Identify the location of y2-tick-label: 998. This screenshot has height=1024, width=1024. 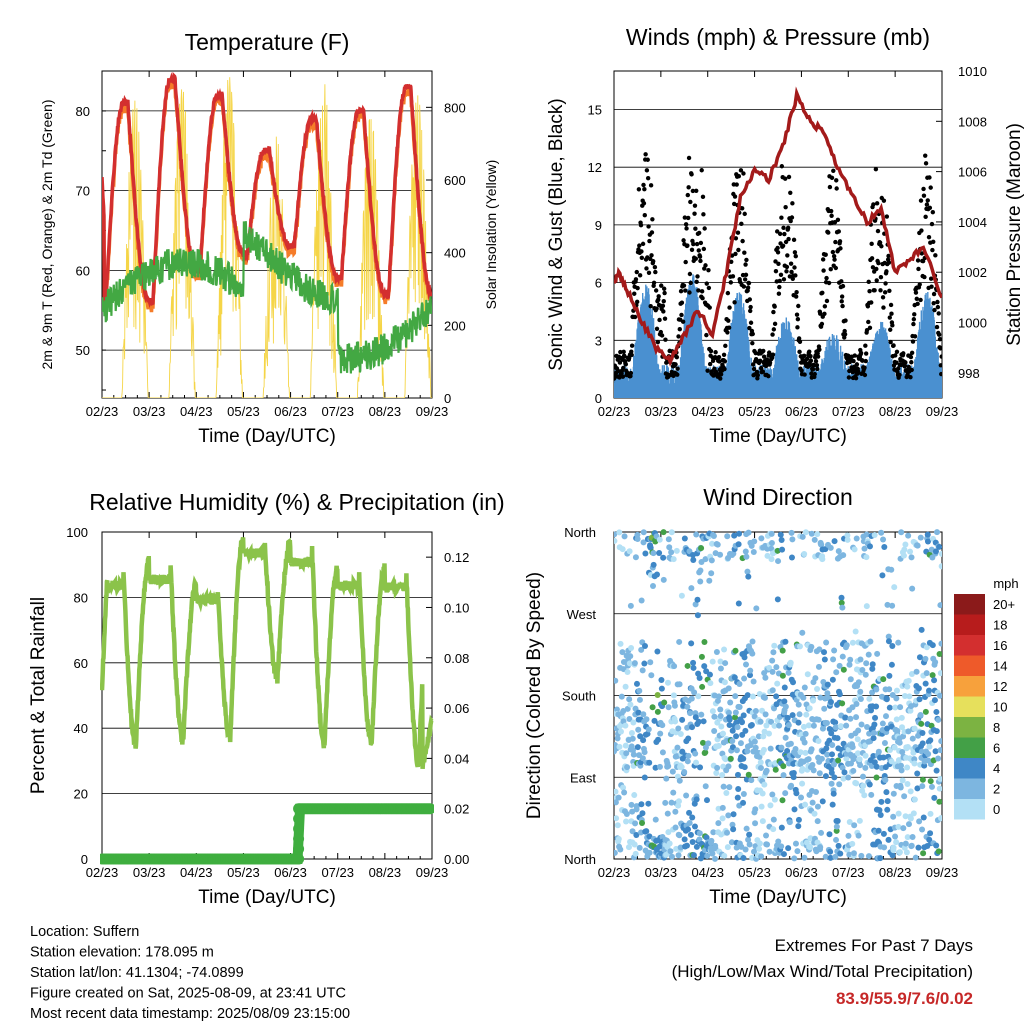
(969, 373).